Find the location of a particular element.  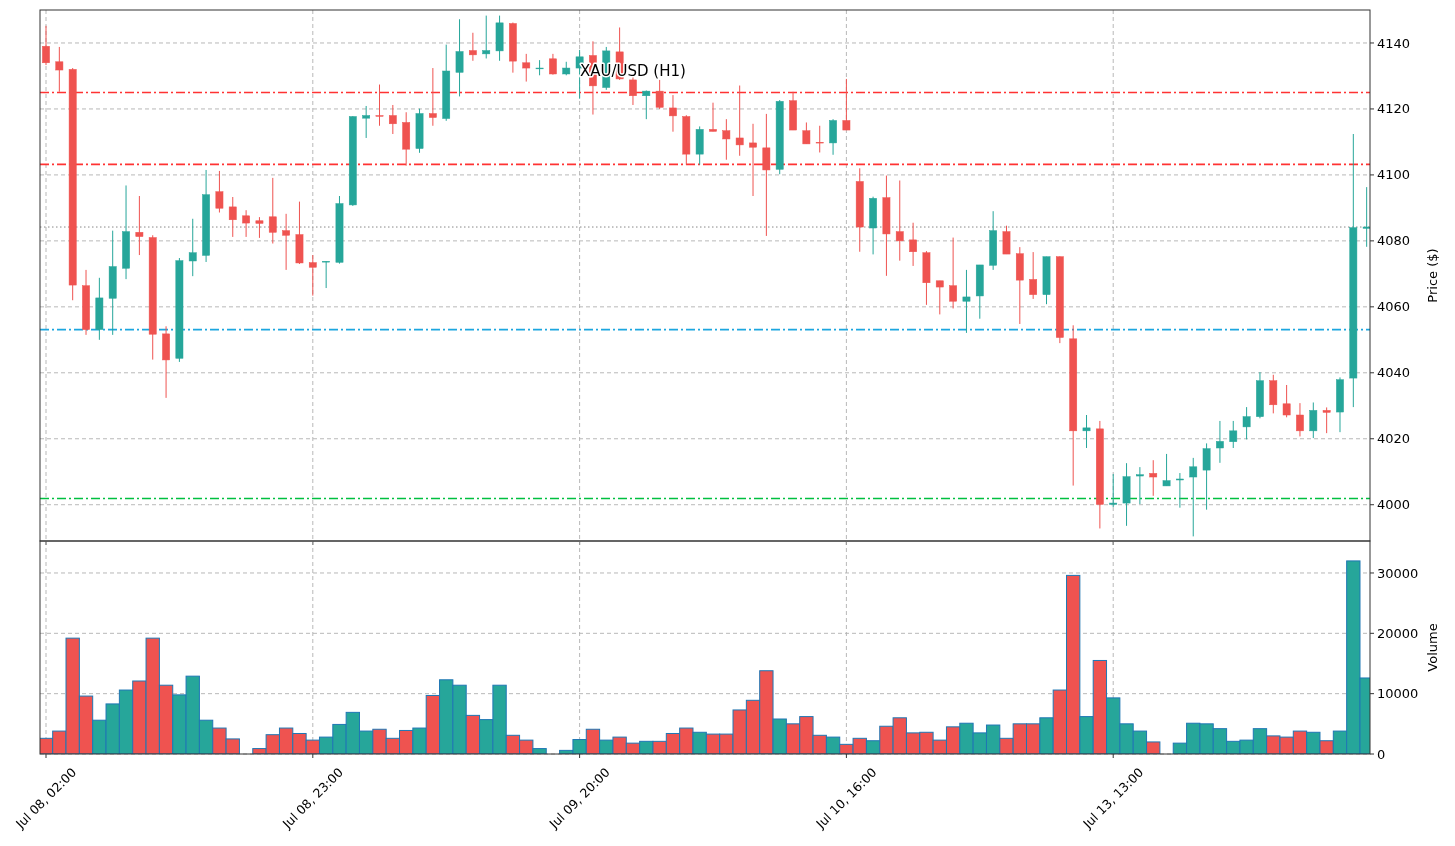

y-tick-label: 4060 is located at coordinates (1394, 307).